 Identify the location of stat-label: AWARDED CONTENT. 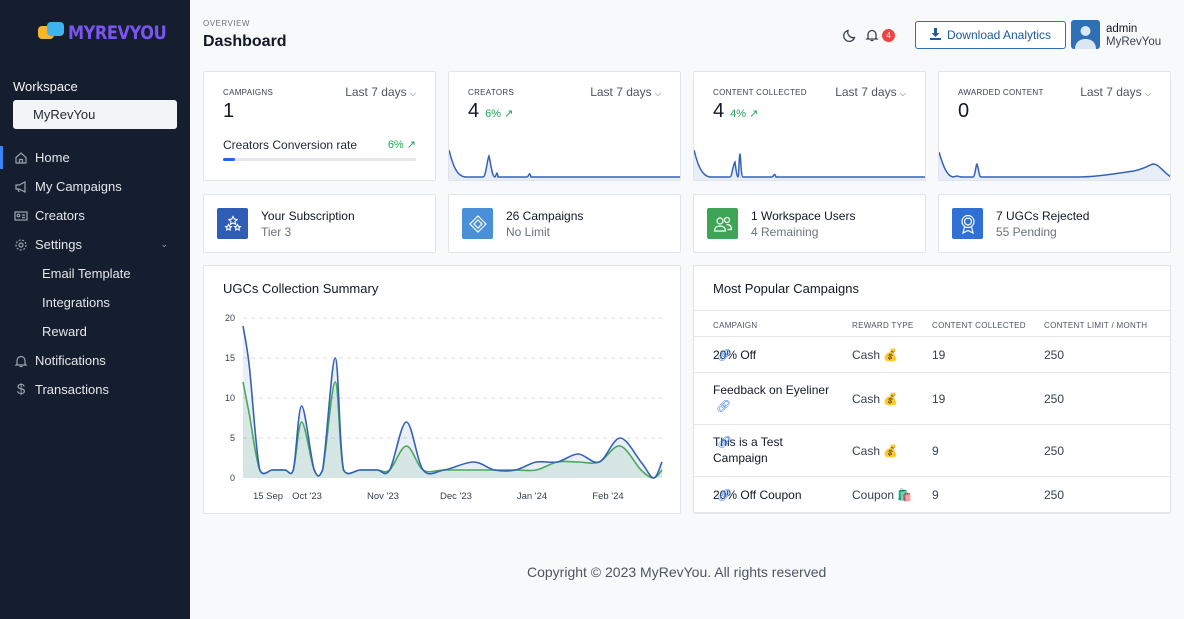
(1001, 92).